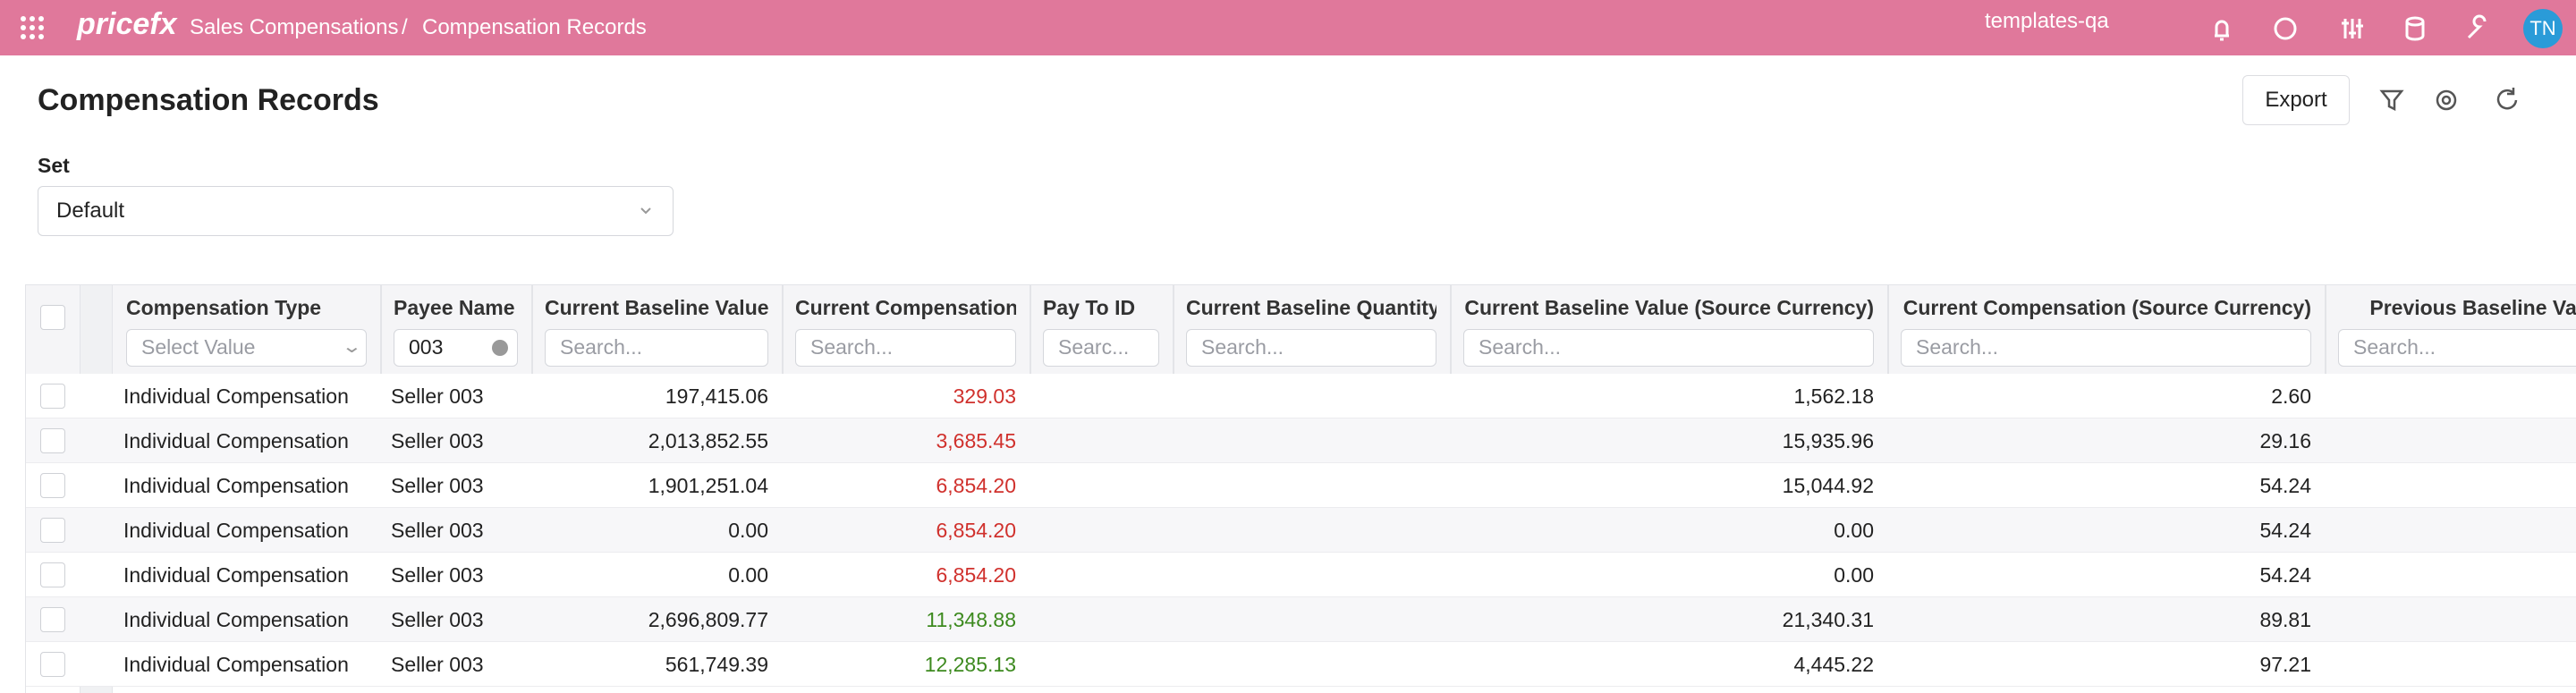 This screenshot has width=2576, height=693. I want to click on table-cell: 2,696,809.77, so click(708, 619).